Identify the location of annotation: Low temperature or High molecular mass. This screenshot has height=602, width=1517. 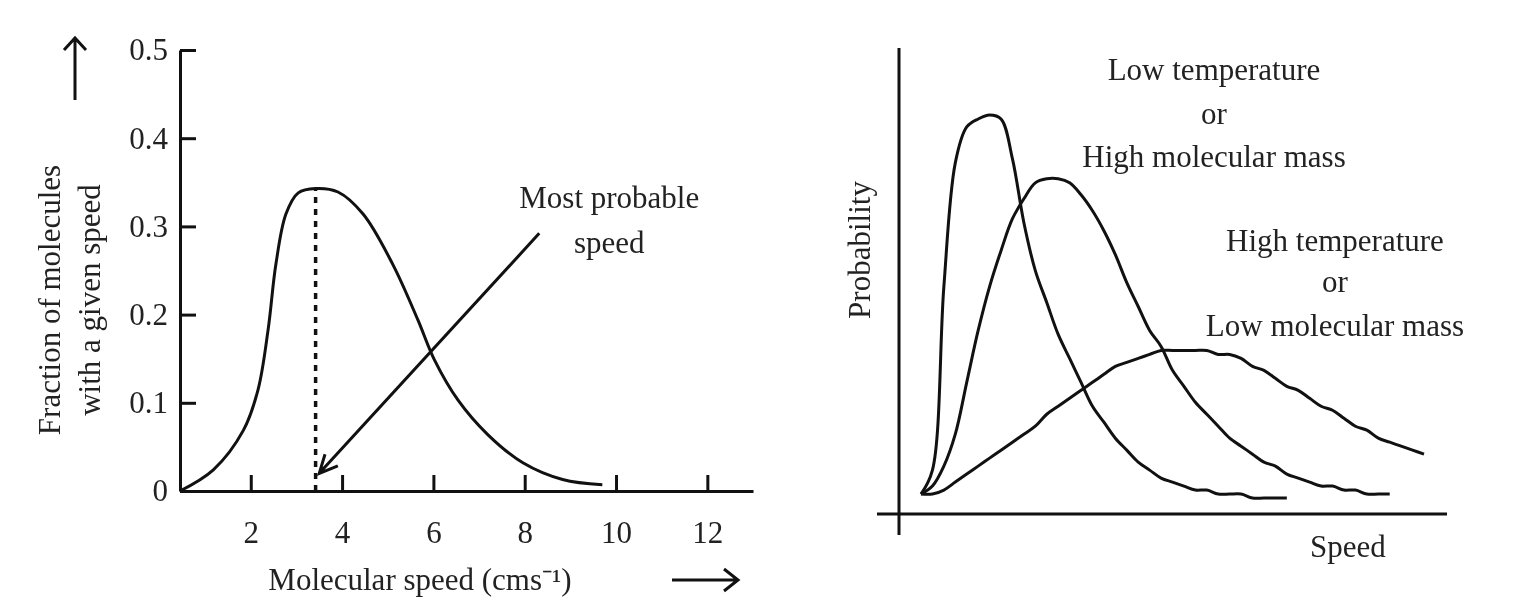
(1214, 113).